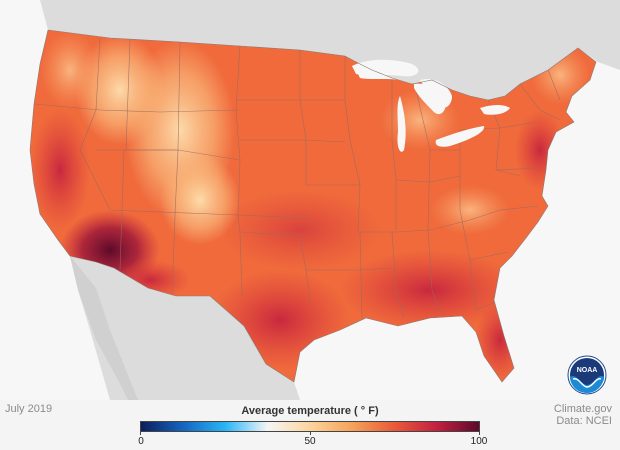 This screenshot has width=620, height=450. What do you see at coordinates (185, 328) in the screenshot?
I see `mexico-landmass` at bounding box center [185, 328].